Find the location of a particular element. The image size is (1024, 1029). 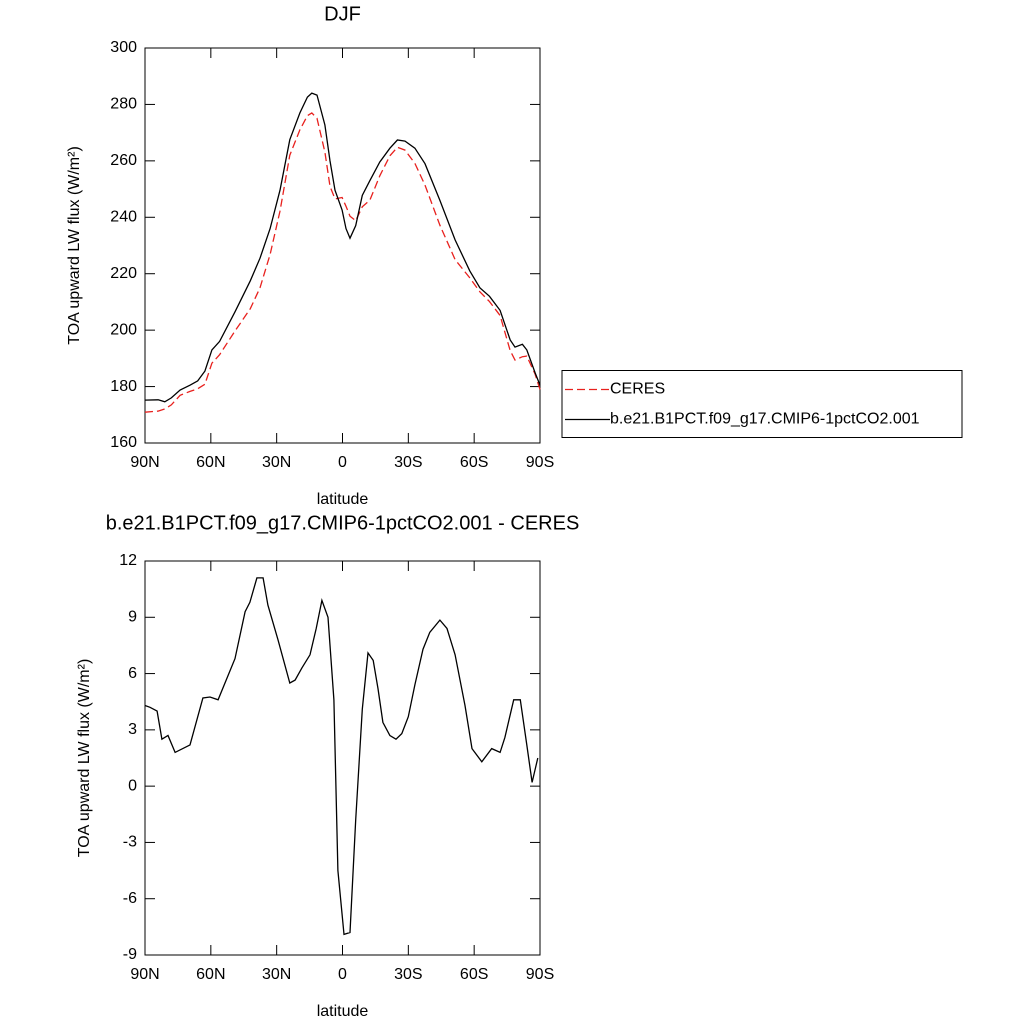

y-tick-label: 280 is located at coordinates (123, 104).